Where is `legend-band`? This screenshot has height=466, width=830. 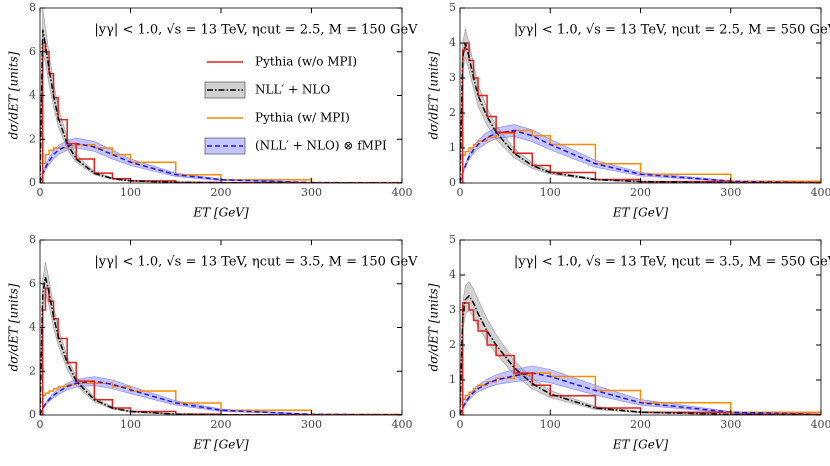 legend-band is located at coordinates (225, 90).